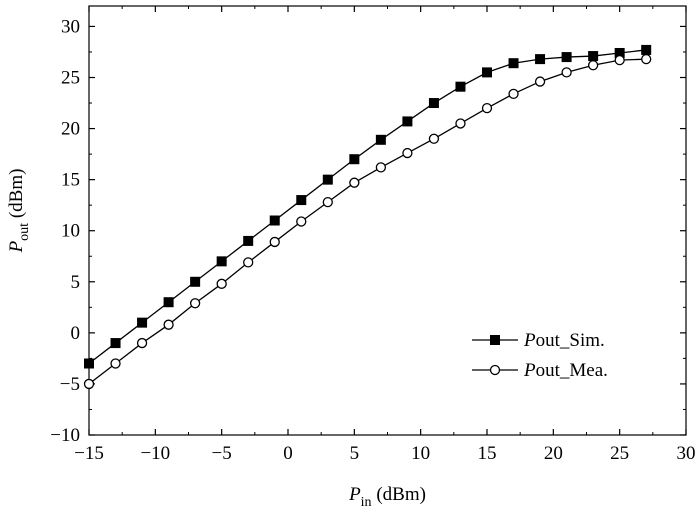 This screenshot has height=512, width=700. Describe the element at coordinates (16, 196) in the screenshot. I see `y-axis-label-unit: (dBm)` at that location.